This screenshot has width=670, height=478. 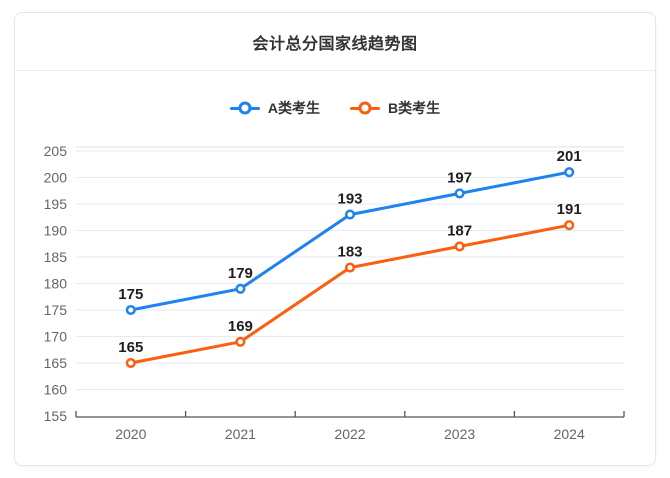 I want to click on svg-text: 180, so click(x=56, y=284).